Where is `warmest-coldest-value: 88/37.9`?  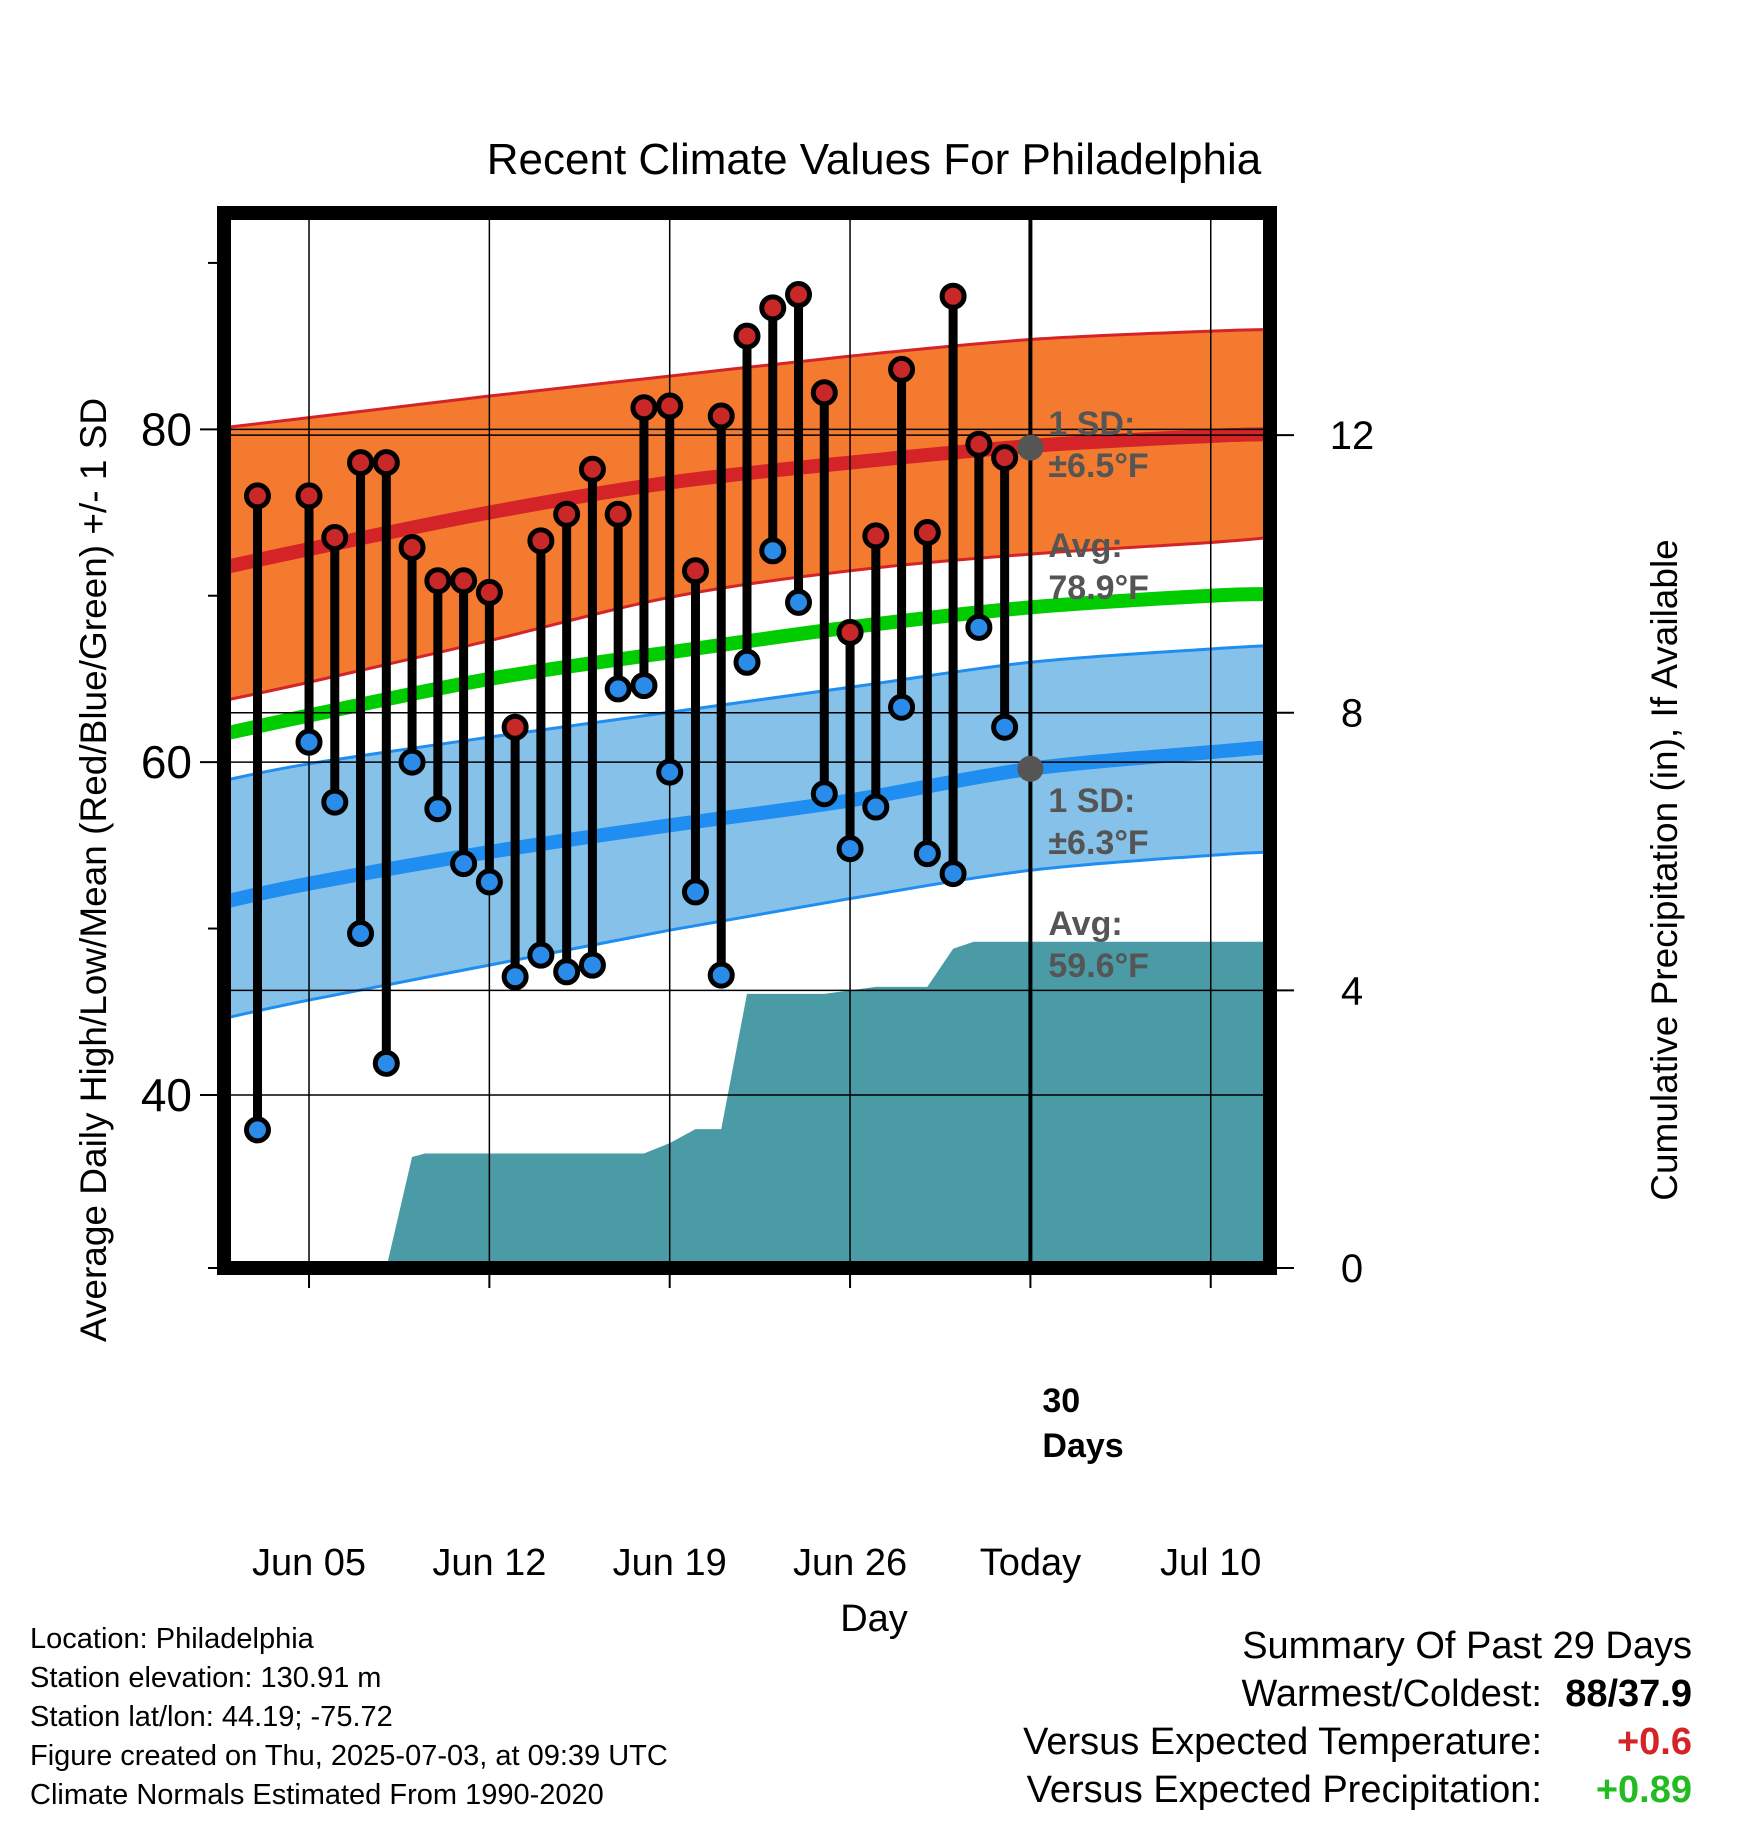
warmest-coldest-value: 88/37.9 is located at coordinates (1628, 1694).